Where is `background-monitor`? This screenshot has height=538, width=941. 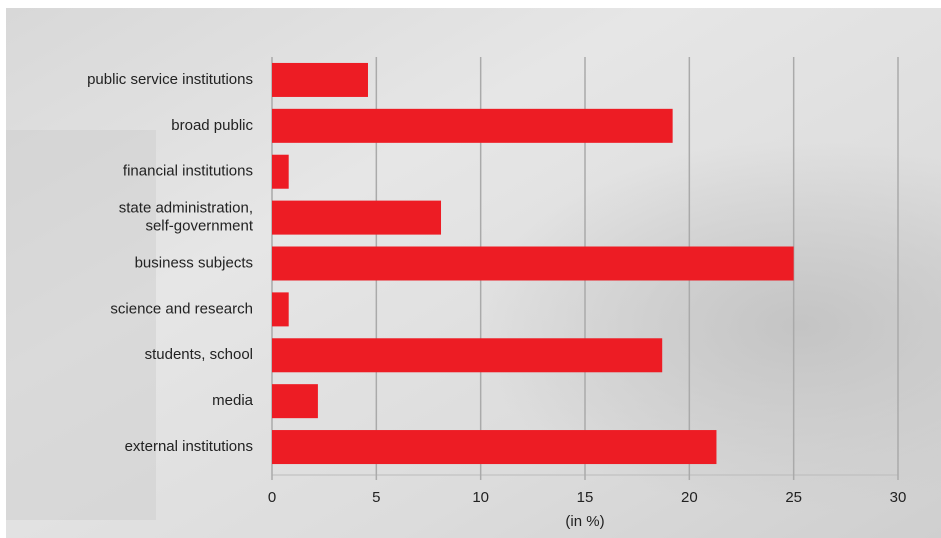 background-monitor is located at coordinates (81, 325).